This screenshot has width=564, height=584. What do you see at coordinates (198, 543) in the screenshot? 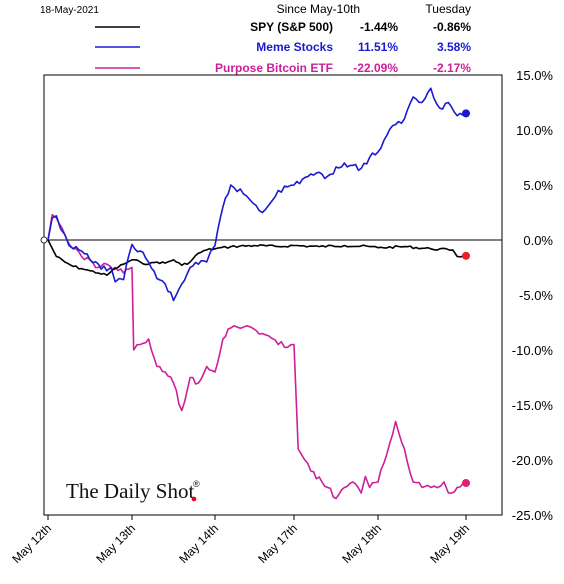
I see `x-tick-label: May 14th` at bounding box center [198, 543].